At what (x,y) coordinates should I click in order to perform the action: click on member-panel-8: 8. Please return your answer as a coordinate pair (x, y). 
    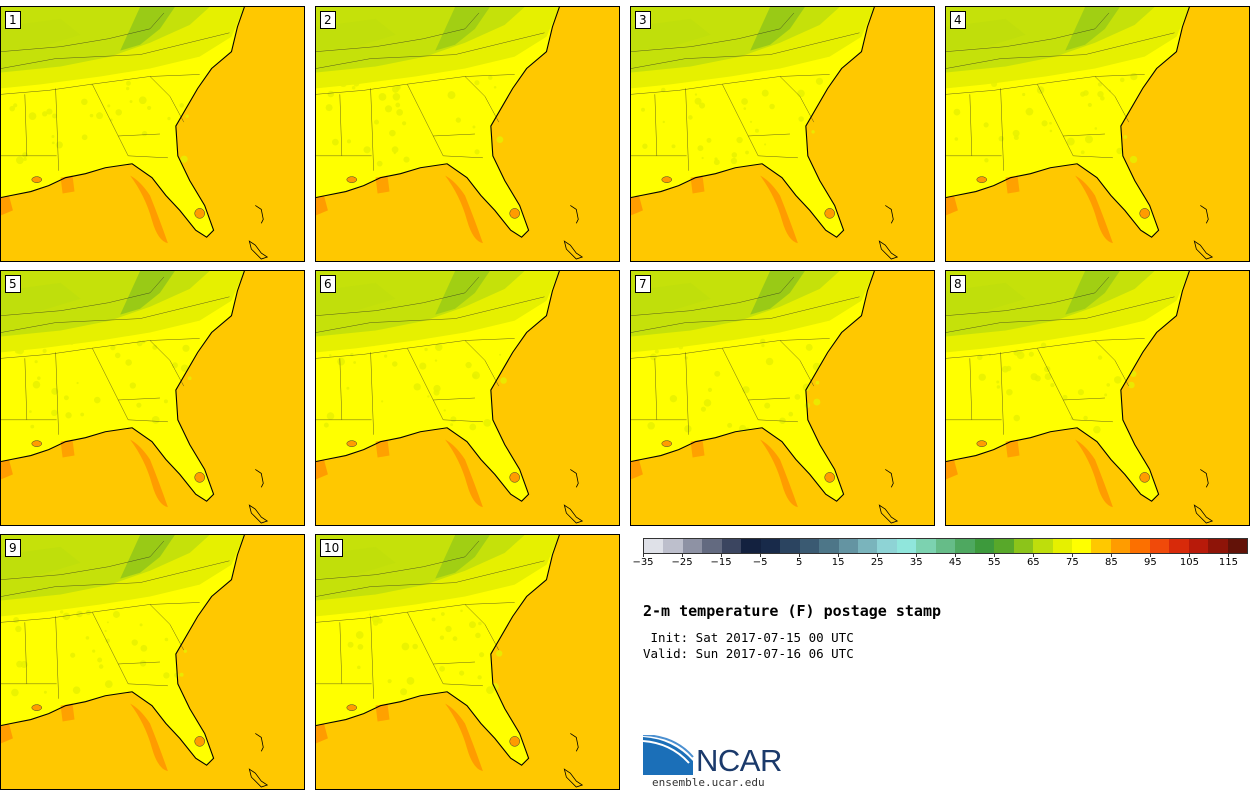
    Looking at the image, I should click on (1097, 398).